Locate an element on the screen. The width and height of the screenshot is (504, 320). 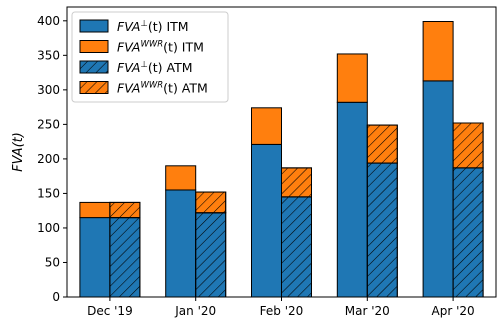
legend-label-0: FVA⊥(t) ITM is located at coordinates (153, 26).